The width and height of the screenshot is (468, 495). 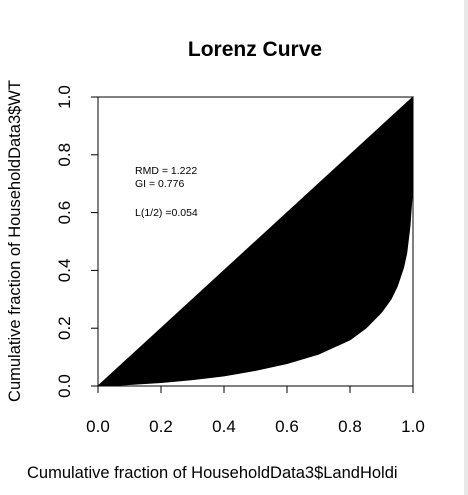 What do you see at coordinates (287, 426) in the screenshot?
I see `x-tick-label: 0.6` at bounding box center [287, 426].